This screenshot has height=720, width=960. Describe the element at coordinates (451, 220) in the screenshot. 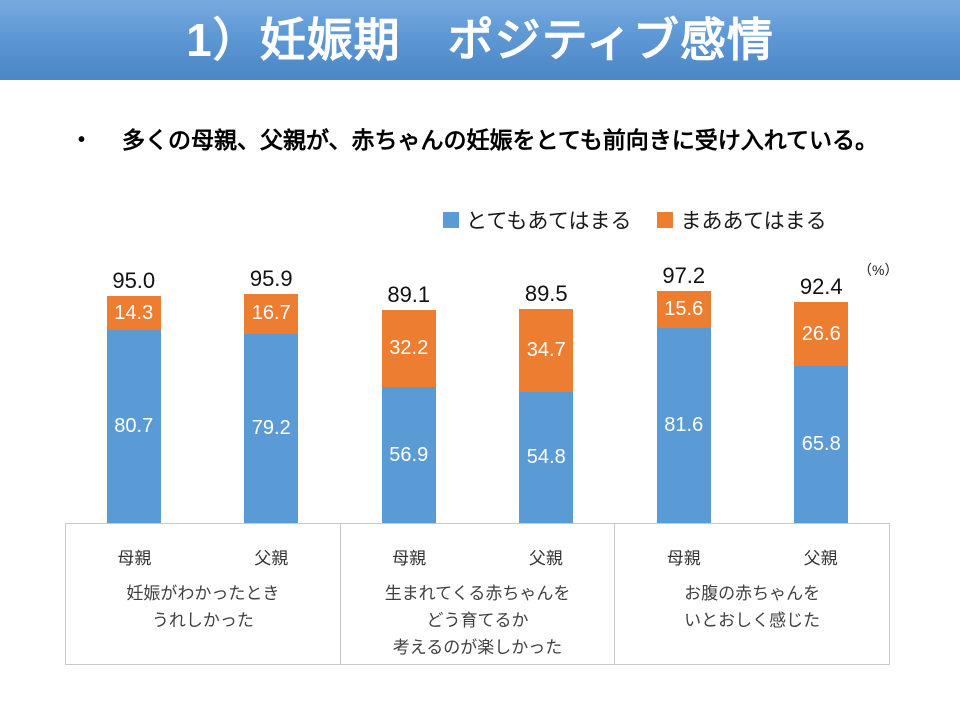

I see `legend-swatch-blue-icon` at that location.